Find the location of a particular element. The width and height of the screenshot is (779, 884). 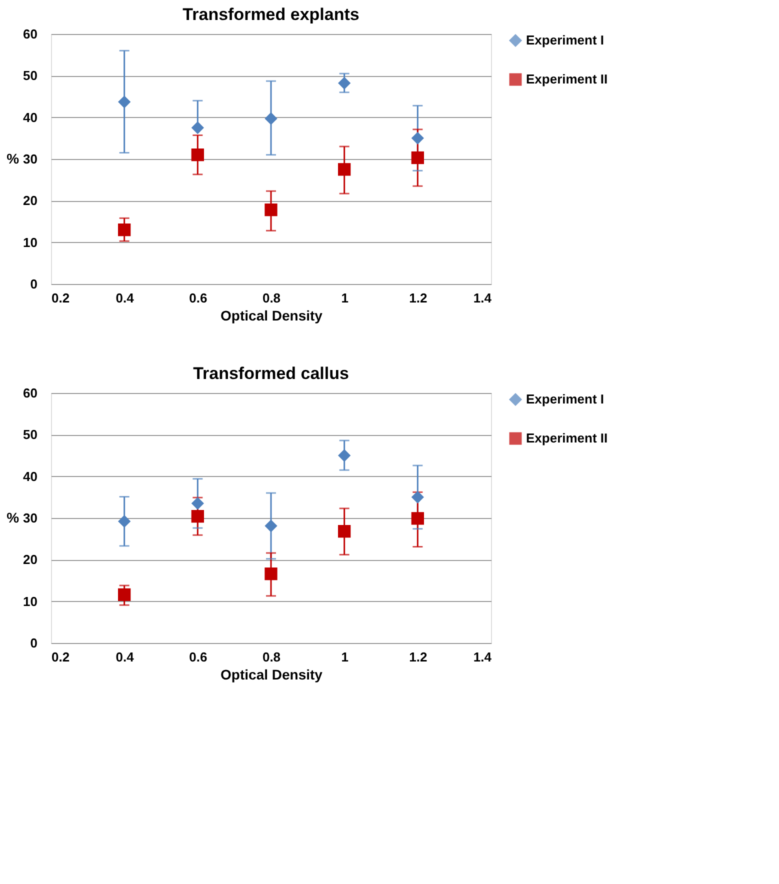

chart-title: Transformed callus is located at coordinates (271, 373).